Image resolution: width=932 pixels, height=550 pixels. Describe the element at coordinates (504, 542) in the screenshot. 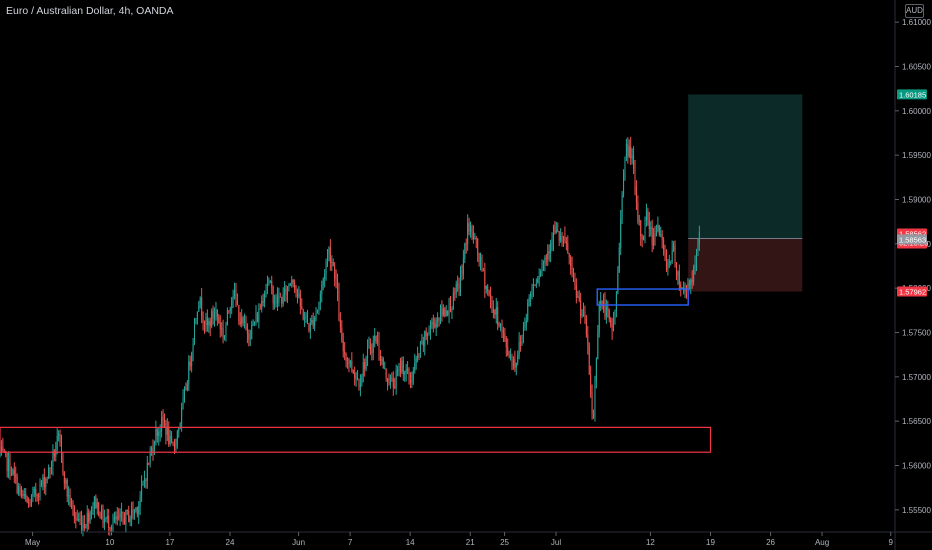

I see `x-tick-label: 25` at that location.